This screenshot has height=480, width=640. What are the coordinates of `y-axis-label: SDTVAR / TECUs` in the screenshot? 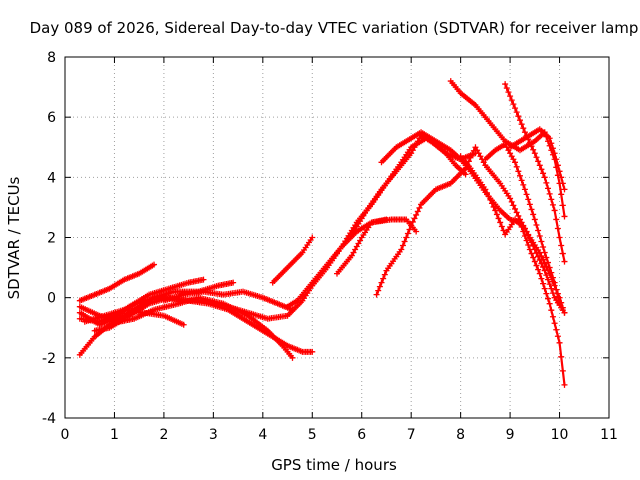 It's located at (14, 237).